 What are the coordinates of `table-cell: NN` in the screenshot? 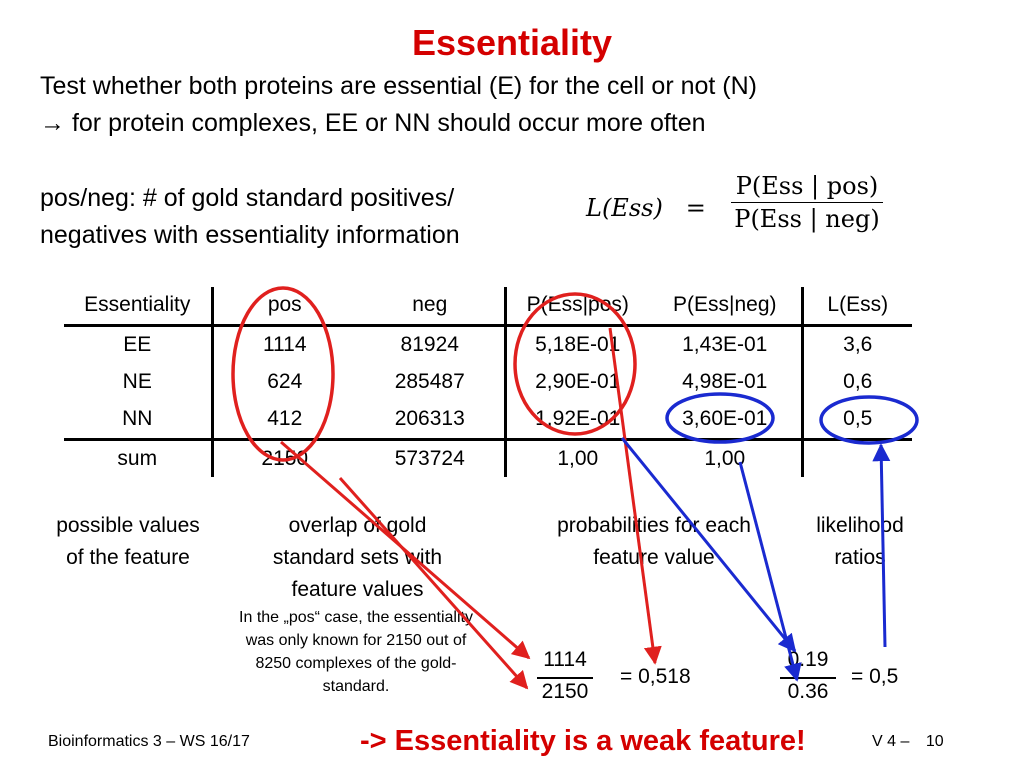 It's located at (139, 421).